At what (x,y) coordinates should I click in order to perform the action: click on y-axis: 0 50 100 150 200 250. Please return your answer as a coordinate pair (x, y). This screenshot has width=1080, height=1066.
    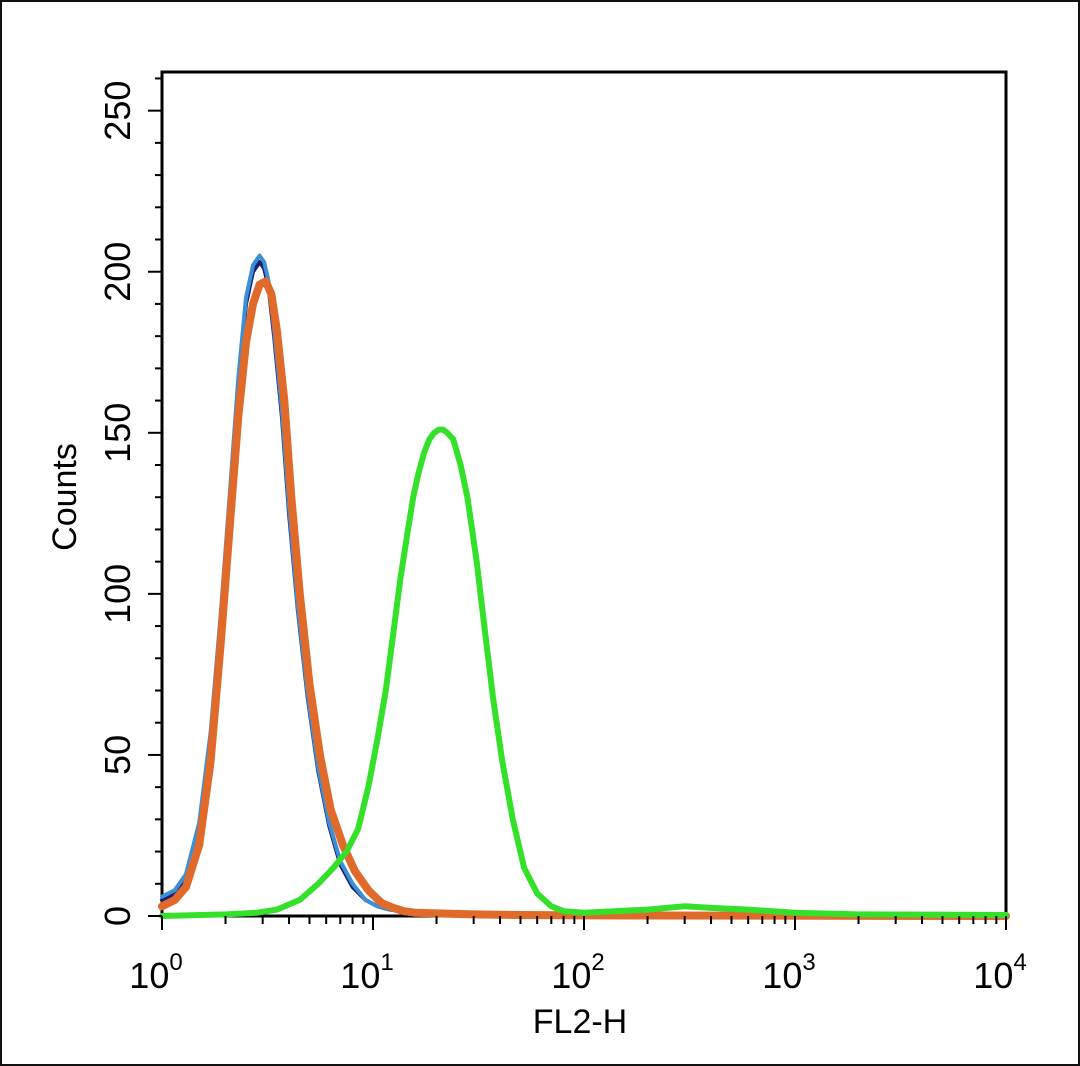
    Looking at the image, I should click on (129, 501).